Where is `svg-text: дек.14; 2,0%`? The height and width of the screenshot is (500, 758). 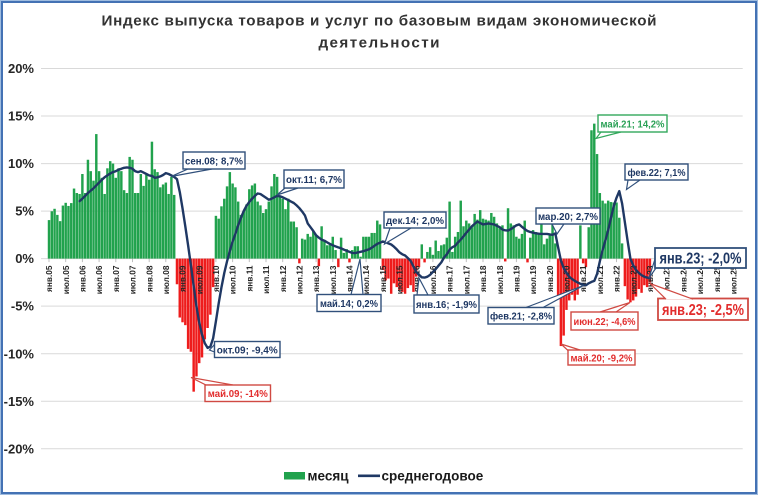 svg-text: дек.14; 2,0% is located at coordinates (415, 221).